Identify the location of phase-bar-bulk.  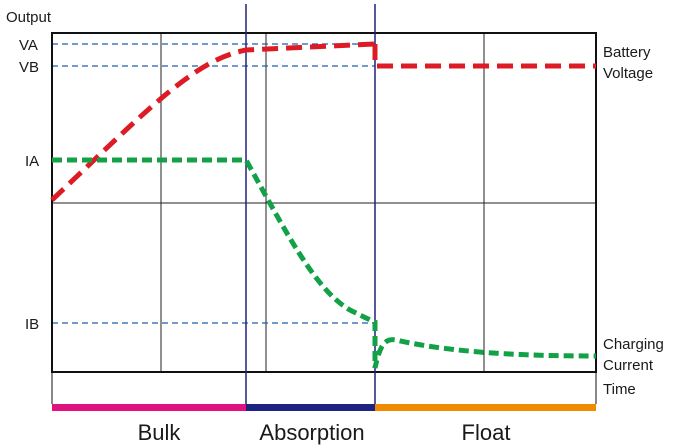
(149, 407).